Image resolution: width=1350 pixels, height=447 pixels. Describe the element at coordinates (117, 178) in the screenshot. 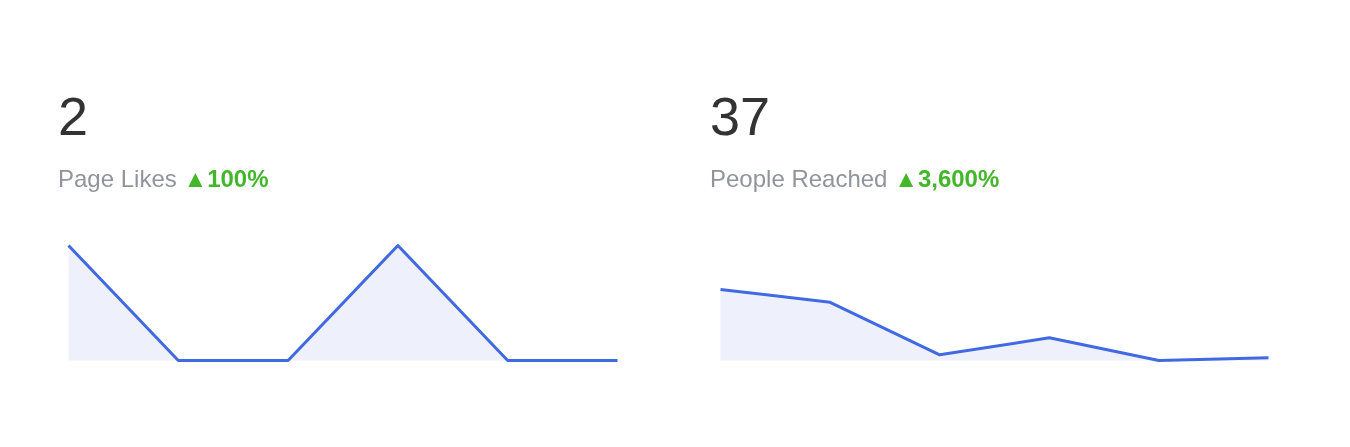

I see `chart-subtitle: Page Likes` at that location.